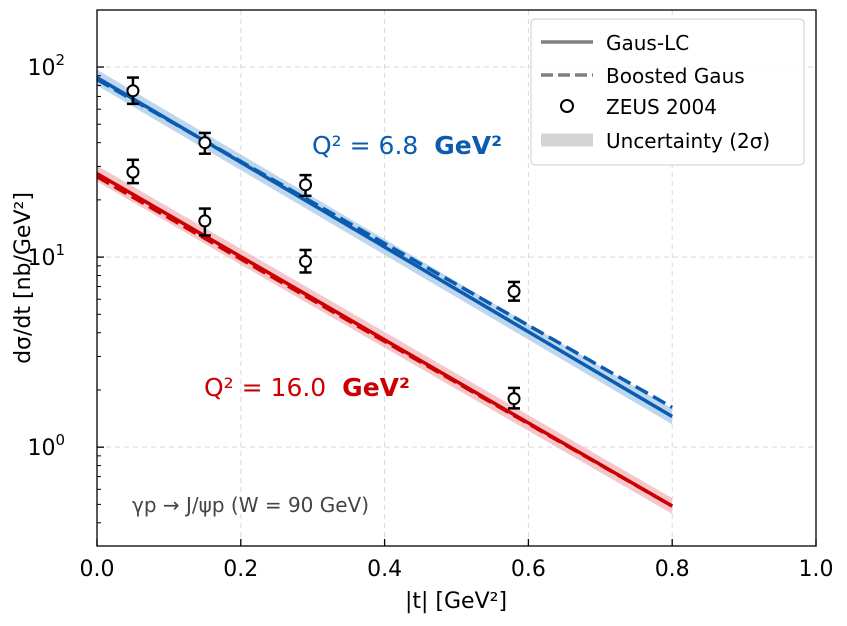 This screenshot has height=626, width=847. What do you see at coordinates (97, 569) in the screenshot?
I see `x-tick-label: 0.0` at bounding box center [97, 569].